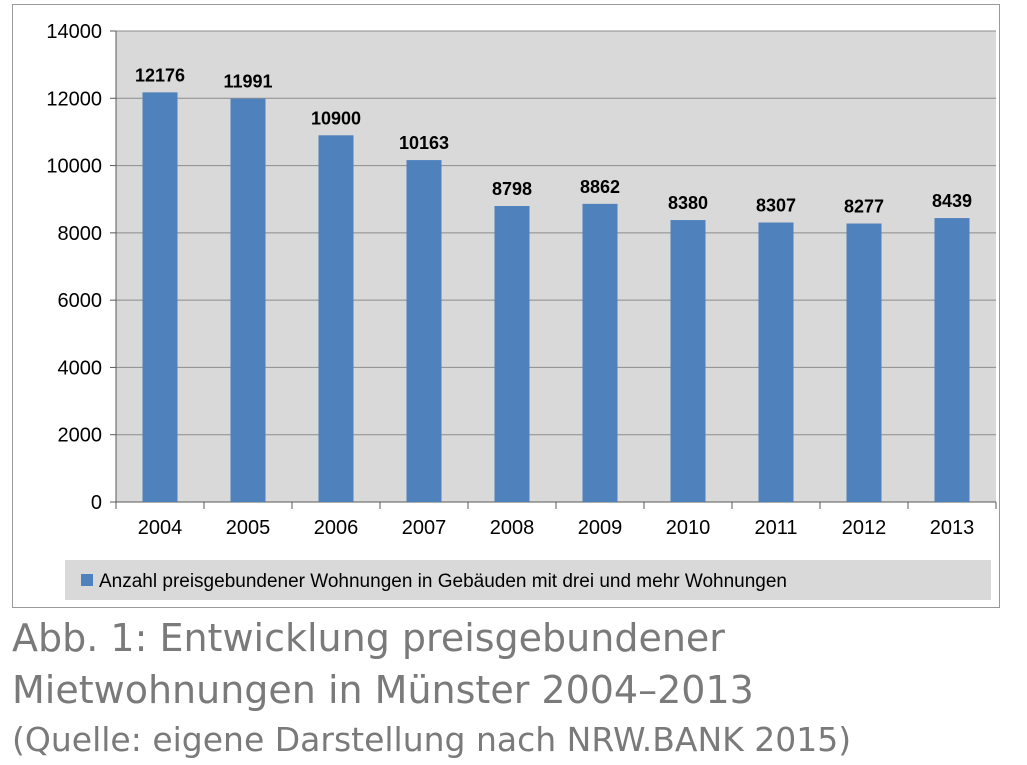 The height and width of the screenshot is (765, 1027). What do you see at coordinates (600, 187) in the screenshot?
I see `data-label: 8862` at bounding box center [600, 187].